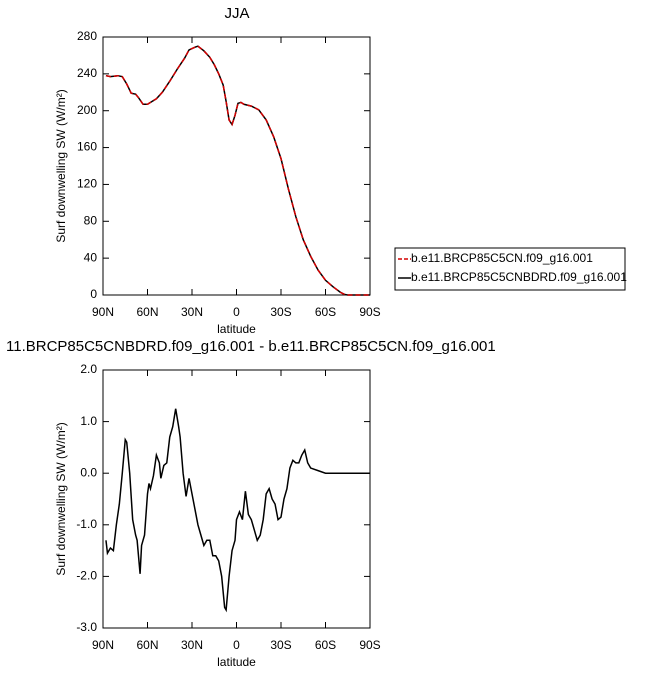 The image size is (672, 678). Describe the element at coordinates (93, 294) in the screenshot. I see `y-tick-label: 0` at that location.